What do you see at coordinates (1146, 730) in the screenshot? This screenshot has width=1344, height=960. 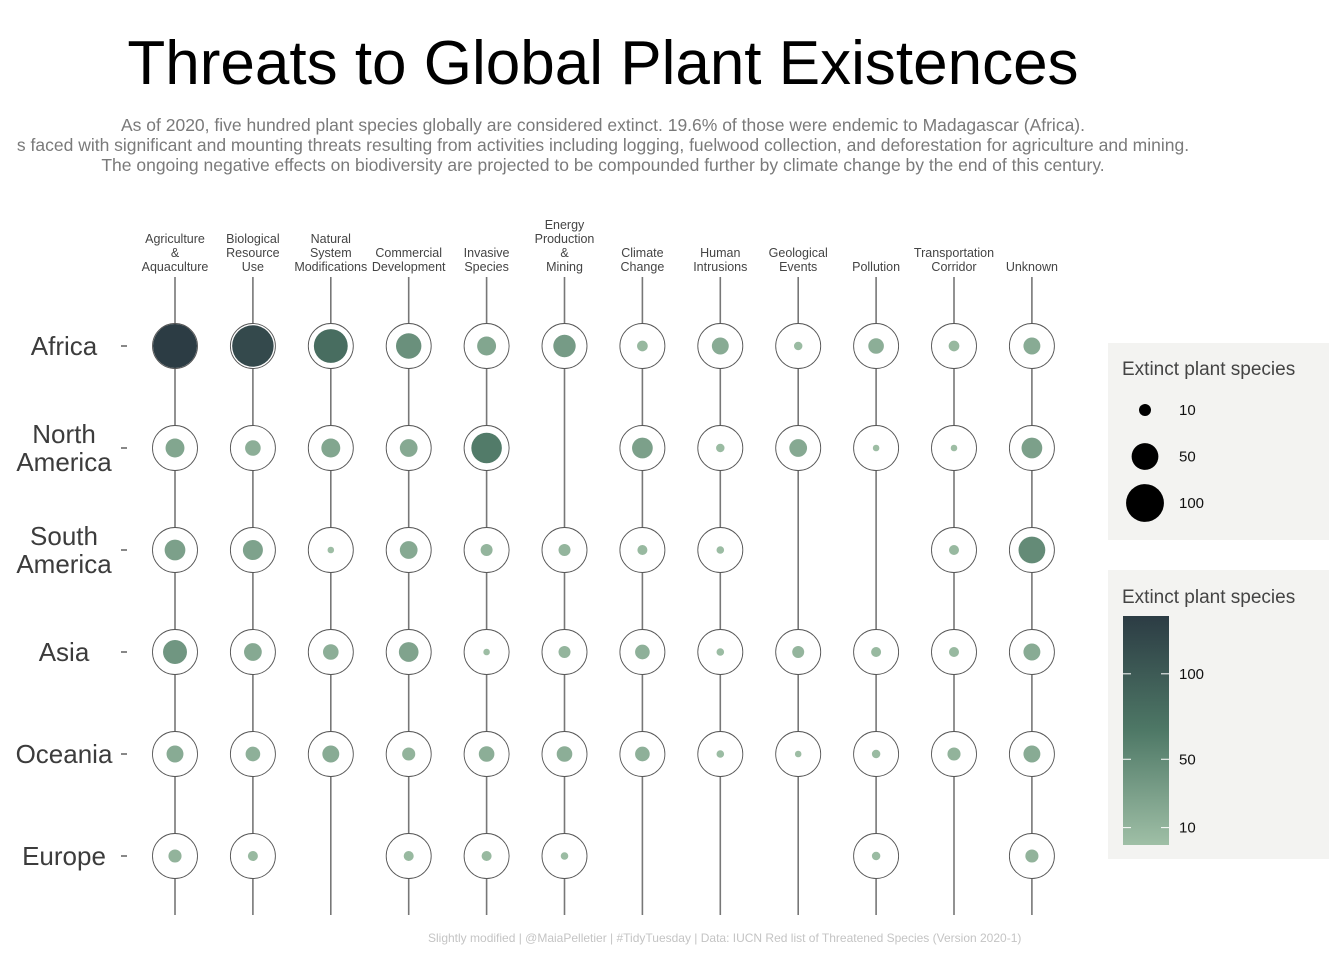 I see `colorbar` at bounding box center [1146, 730].